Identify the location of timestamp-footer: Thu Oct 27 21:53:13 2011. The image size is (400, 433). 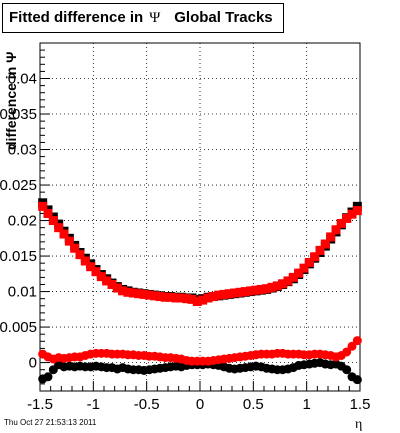
(50, 422).